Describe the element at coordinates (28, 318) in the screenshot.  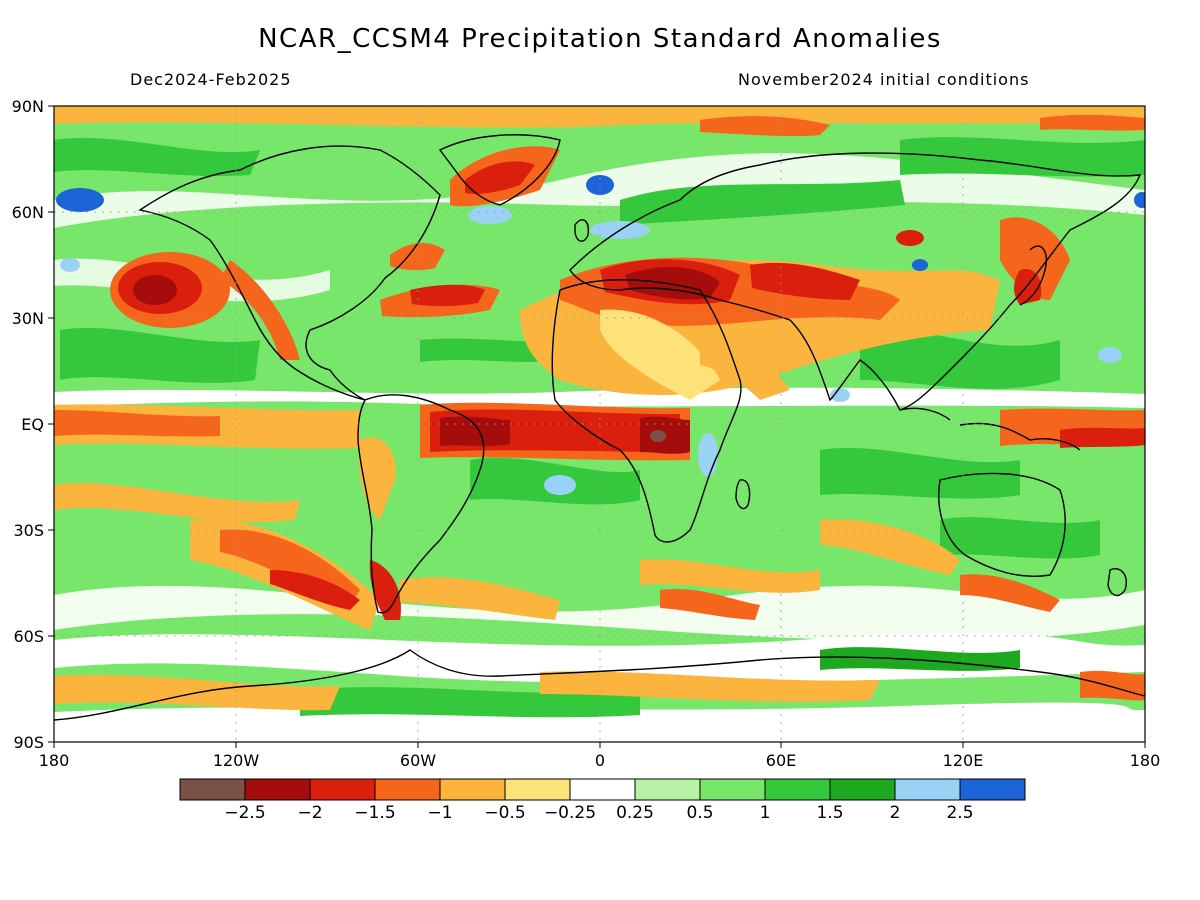
I see `lat-label-30n: 30N` at that location.